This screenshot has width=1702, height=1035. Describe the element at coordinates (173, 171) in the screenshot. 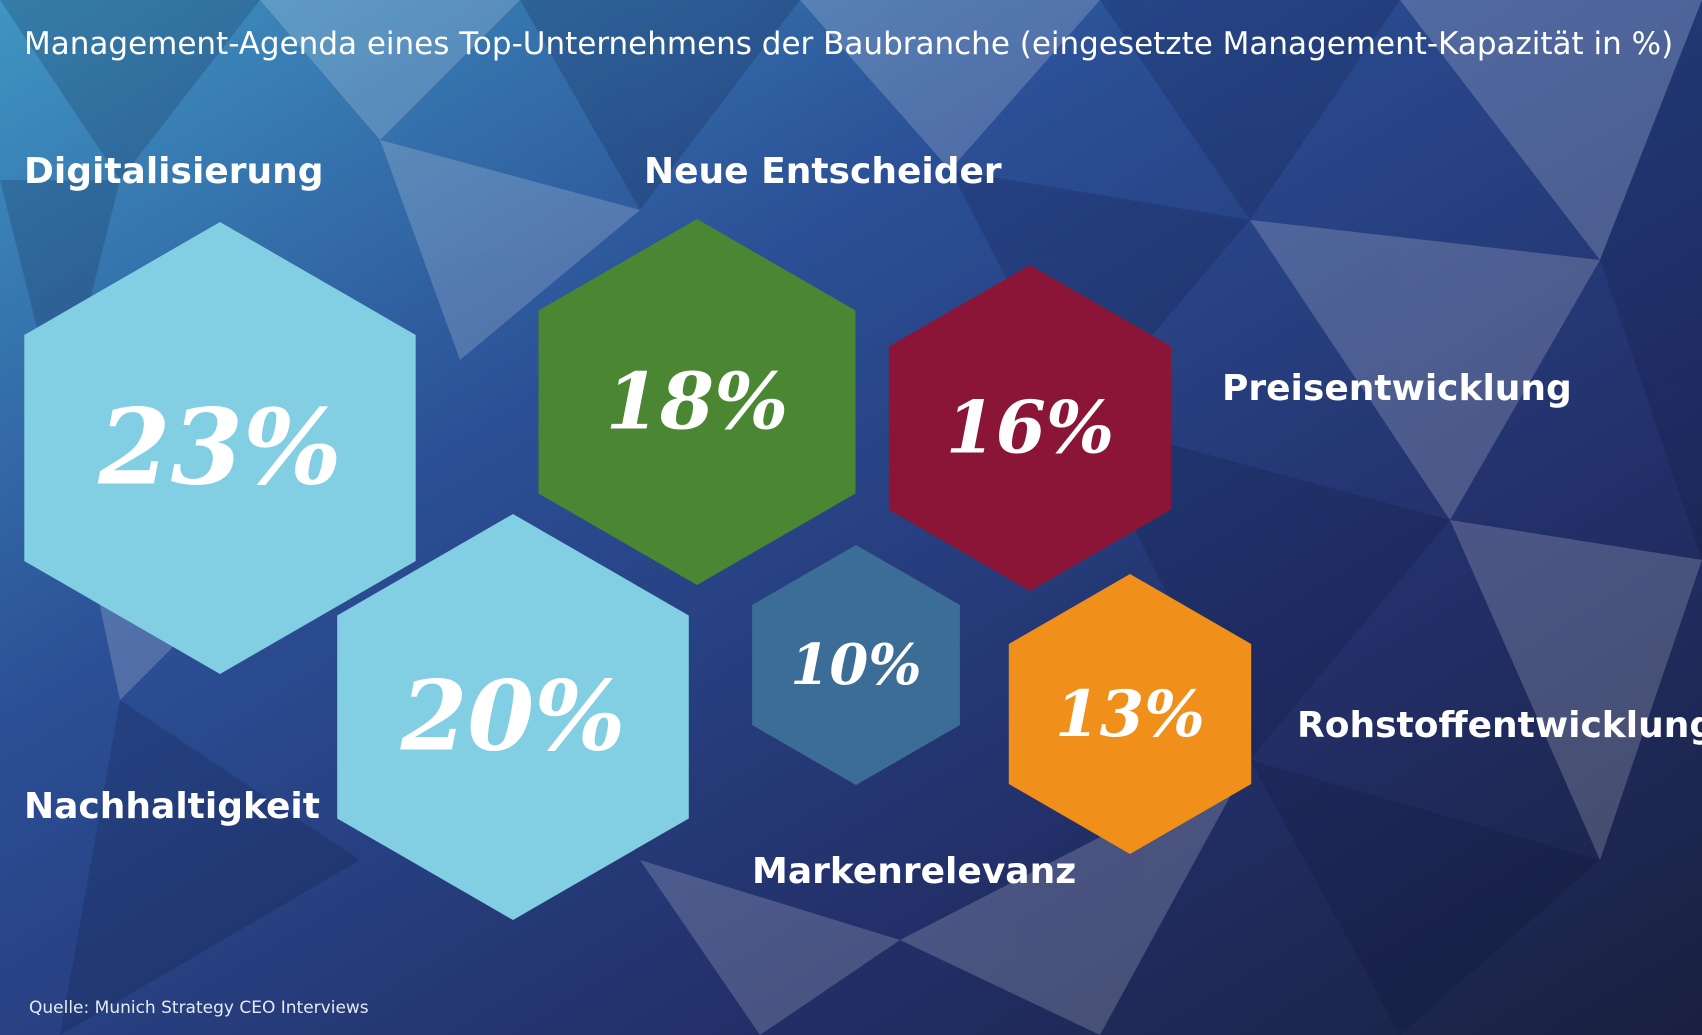

I see `category-label-digitalisierung: Digitalisierung` at that location.